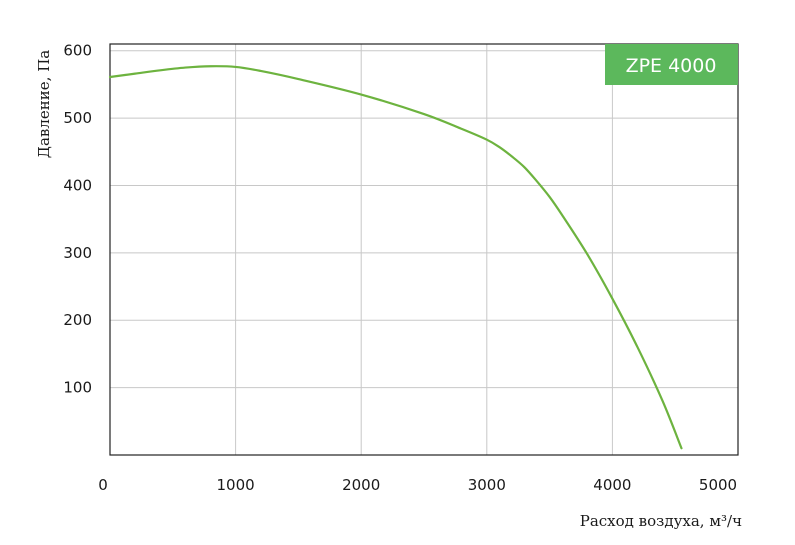  What do you see at coordinates (77, 388) in the screenshot?
I see `y-tick-label: 100` at bounding box center [77, 388].